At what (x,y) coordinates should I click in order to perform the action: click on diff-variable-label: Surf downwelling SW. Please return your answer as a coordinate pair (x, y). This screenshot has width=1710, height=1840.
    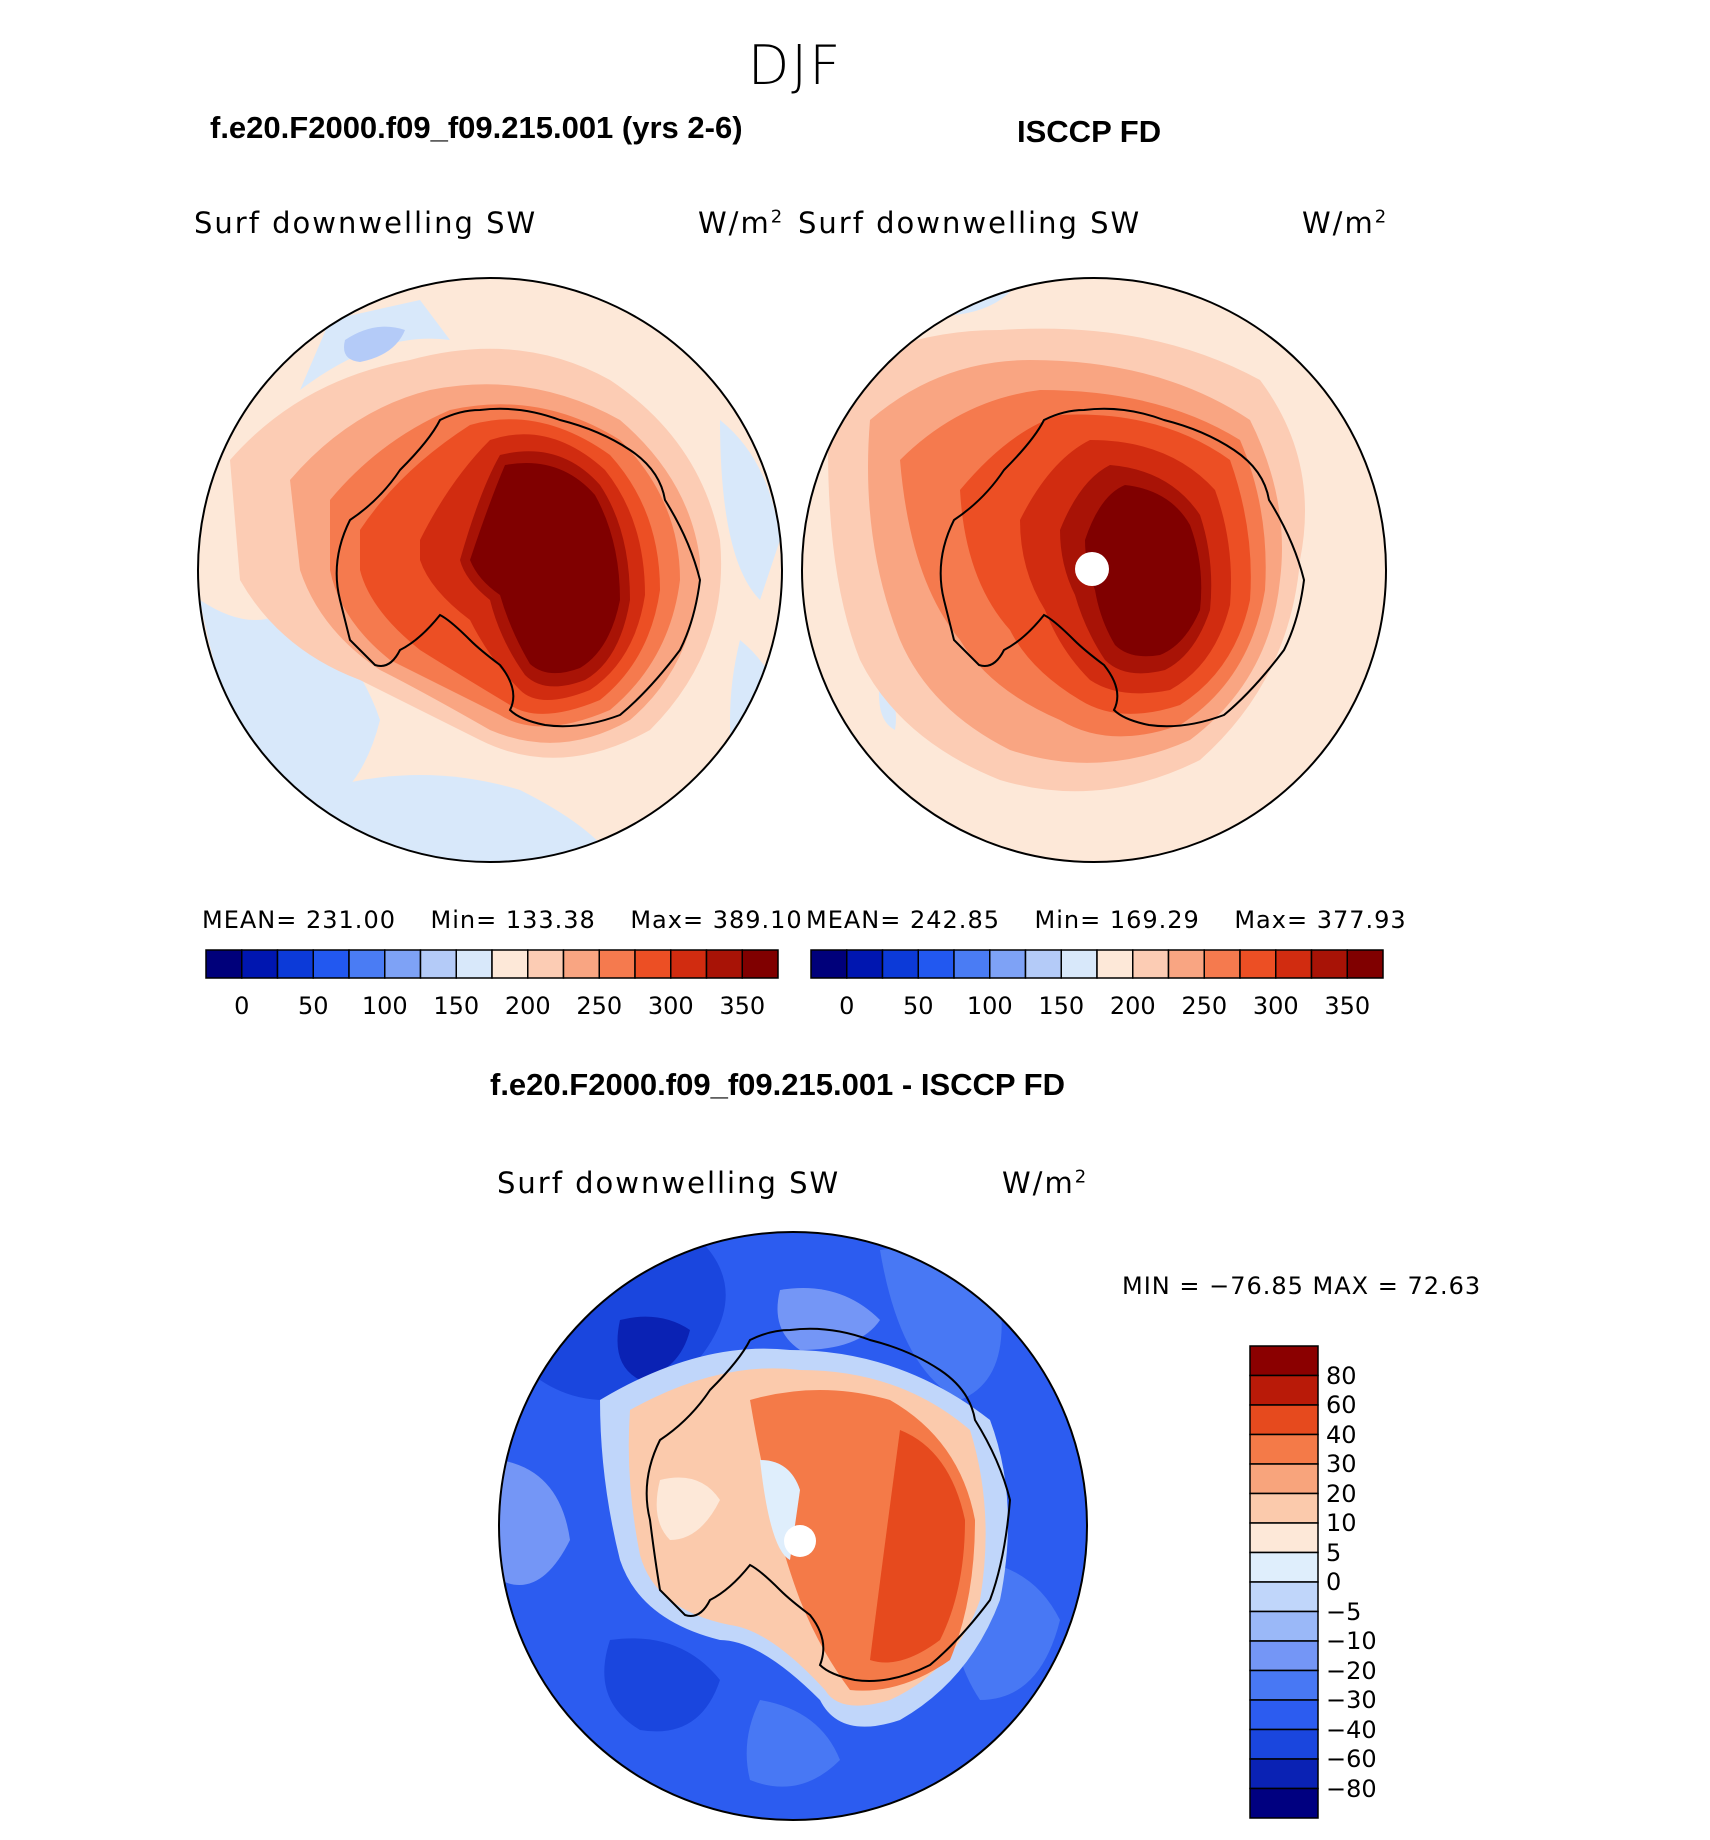
    Looking at the image, I should click on (669, 1183).